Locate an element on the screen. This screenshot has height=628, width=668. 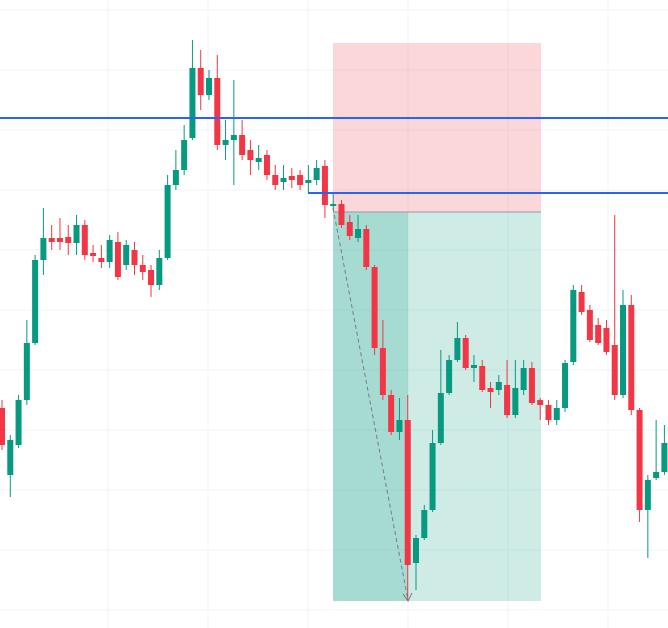
target-zone-elapsed is located at coordinates (370, 406).